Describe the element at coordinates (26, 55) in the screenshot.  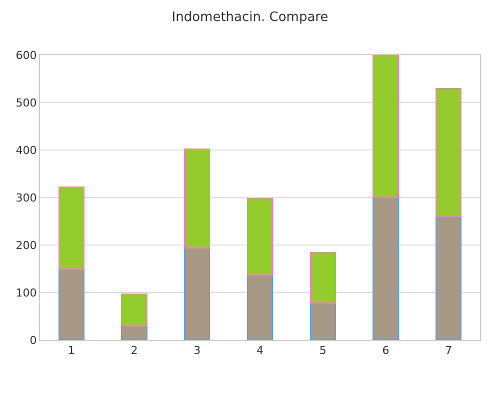
I see `y-tick-label: 600` at that location.